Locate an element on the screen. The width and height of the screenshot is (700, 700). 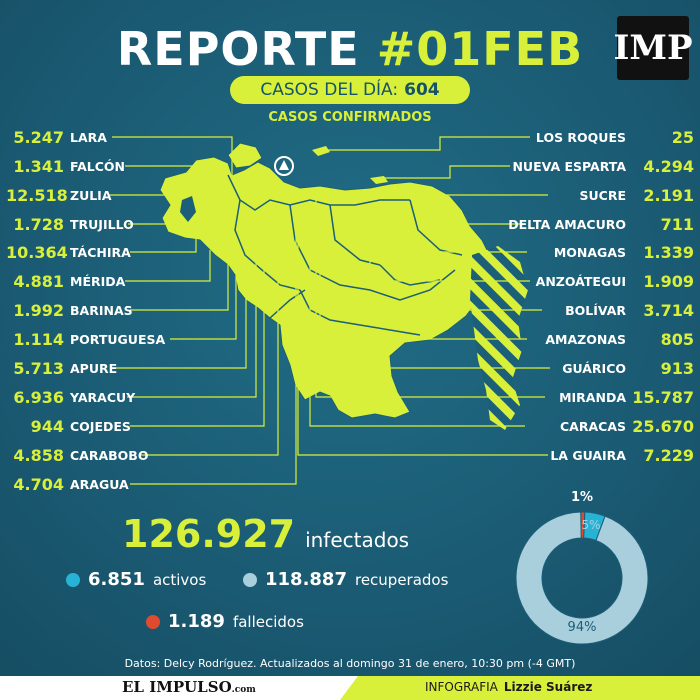
state-name: PORTUGUESA is located at coordinates (118, 339).